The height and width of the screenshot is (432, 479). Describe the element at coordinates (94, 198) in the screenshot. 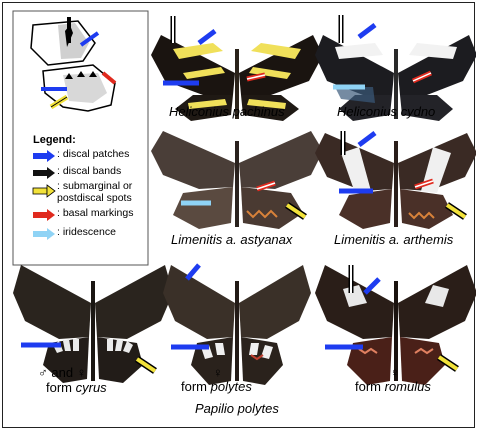

I see `legend-label-line2: postdiscal spots` at that location.